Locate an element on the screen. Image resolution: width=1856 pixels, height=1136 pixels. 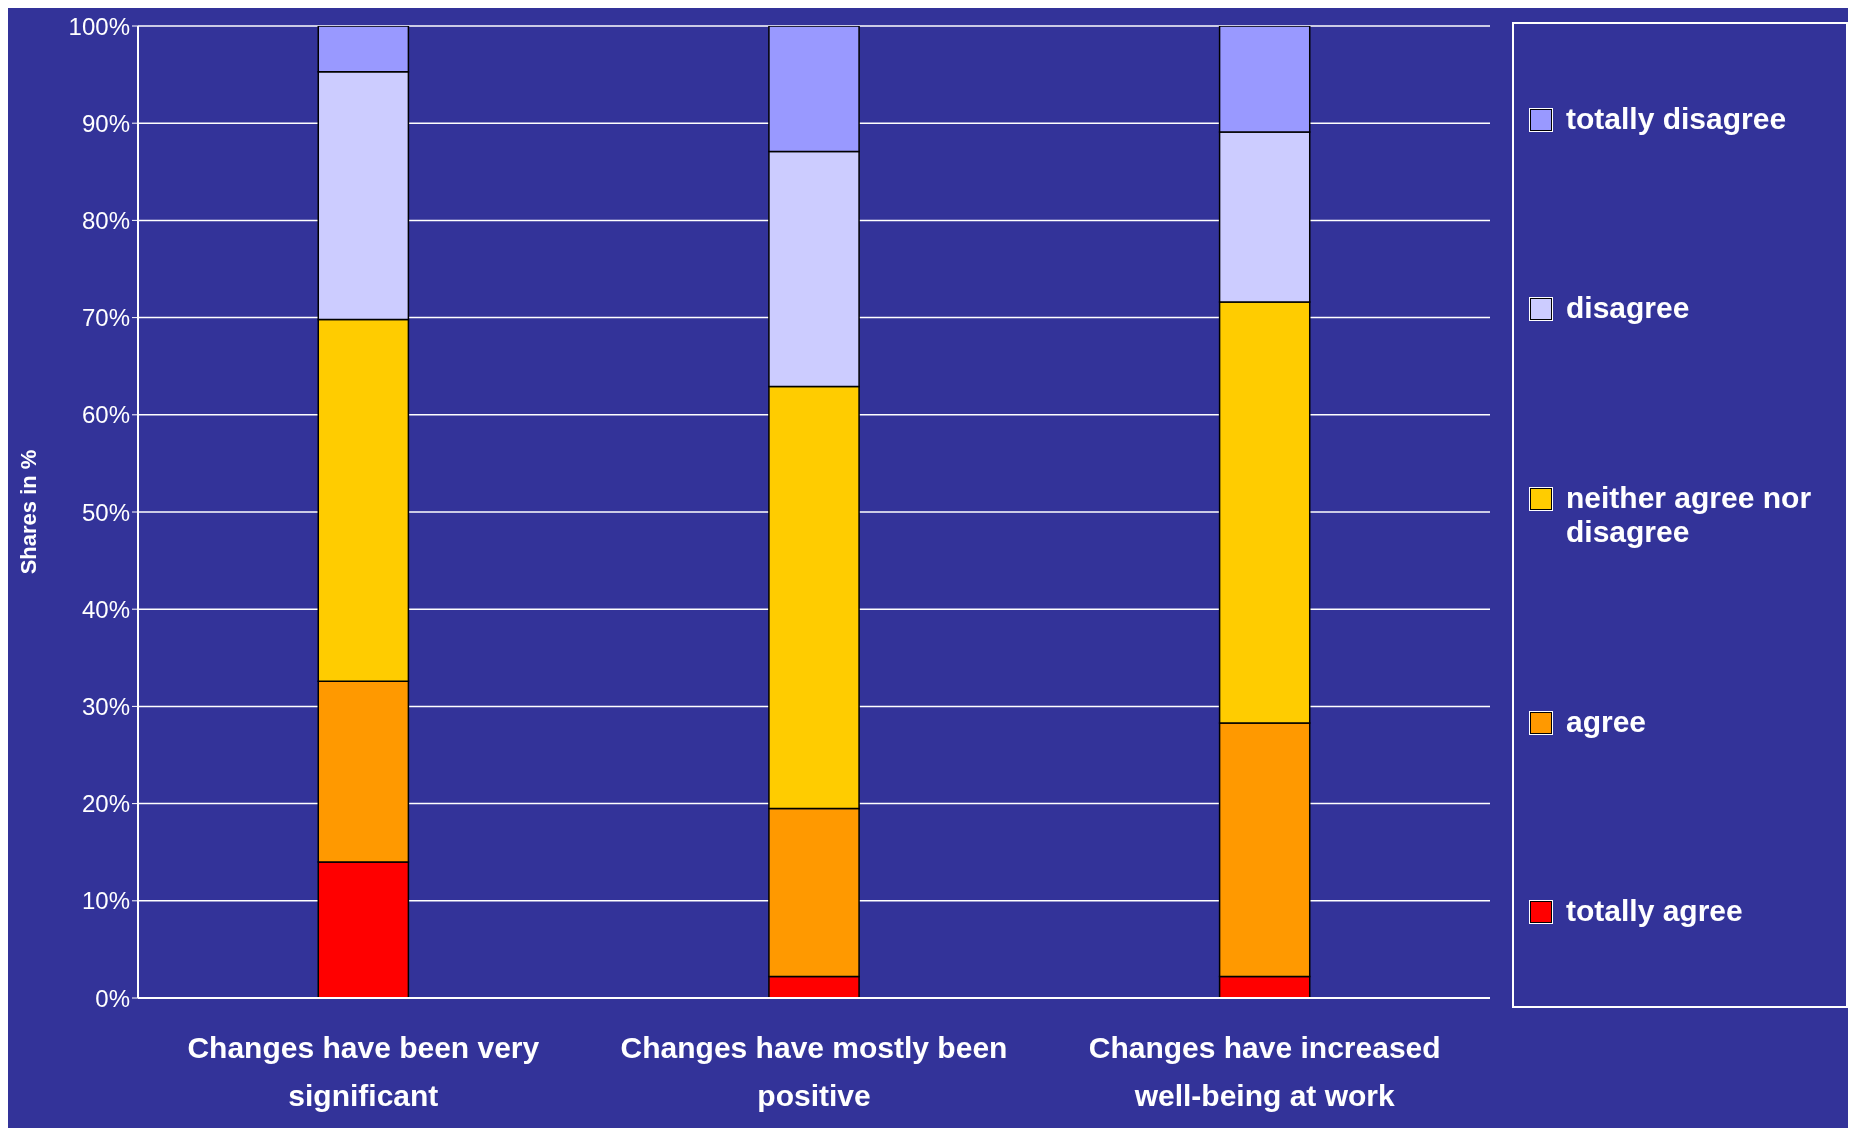
x-tick-label: Changes have increased well-being at work is located at coordinates (1264, 1071).